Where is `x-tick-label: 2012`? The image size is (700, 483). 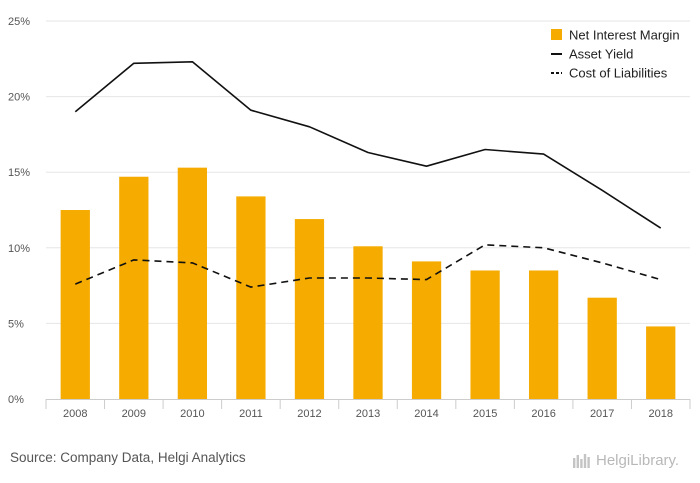 x-tick-label: 2012 is located at coordinates (309, 414).